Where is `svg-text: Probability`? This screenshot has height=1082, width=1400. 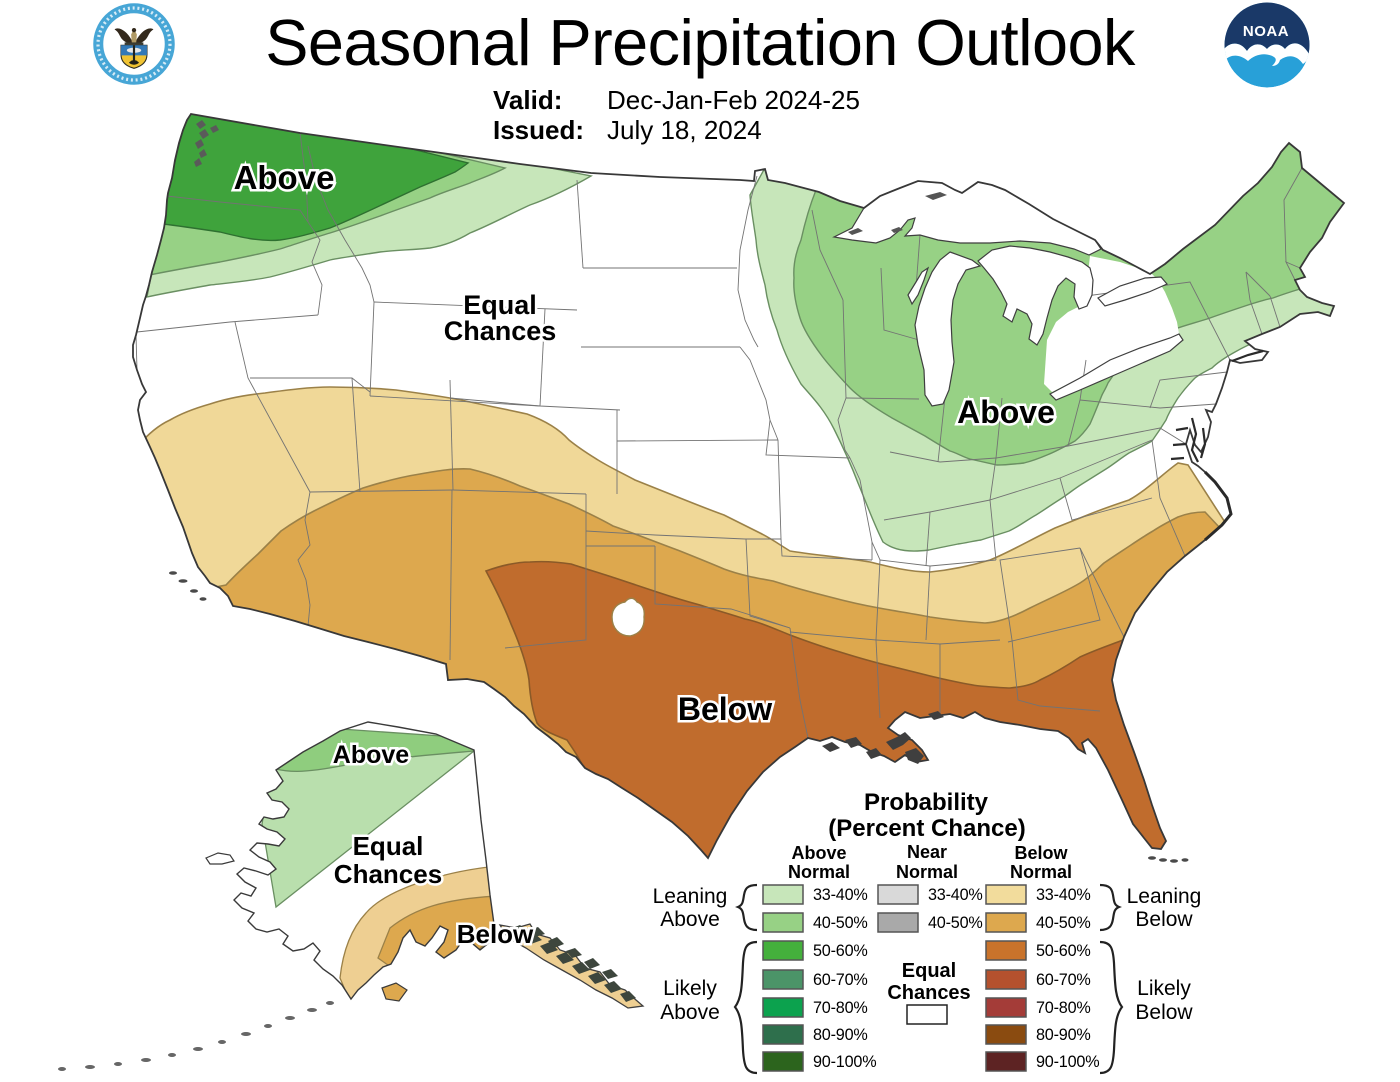
svg-text: Probability is located at coordinates (926, 802).